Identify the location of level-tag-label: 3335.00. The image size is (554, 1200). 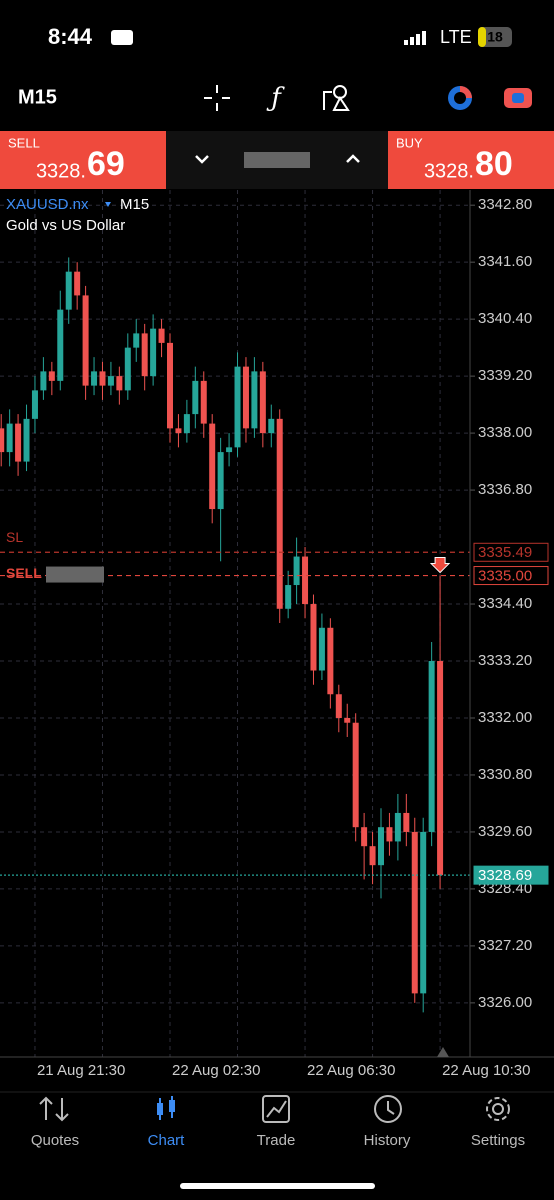
(505, 576).